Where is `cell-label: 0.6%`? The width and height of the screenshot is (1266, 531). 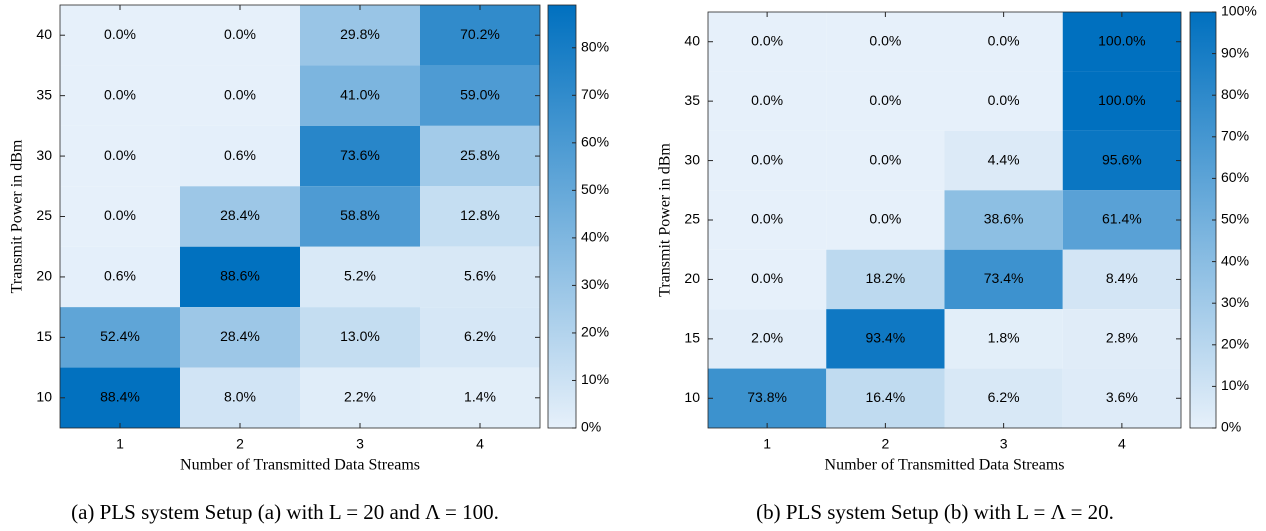 cell-label: 0.6% is located at coordinates (120, 276).